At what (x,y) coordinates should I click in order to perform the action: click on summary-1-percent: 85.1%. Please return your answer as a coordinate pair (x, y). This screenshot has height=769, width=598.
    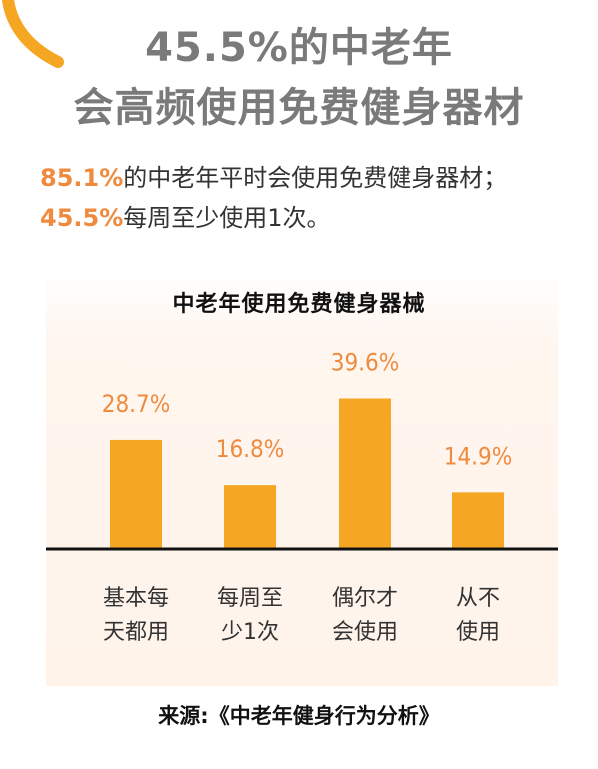
    Looking at the image, I should click on (82, 178).